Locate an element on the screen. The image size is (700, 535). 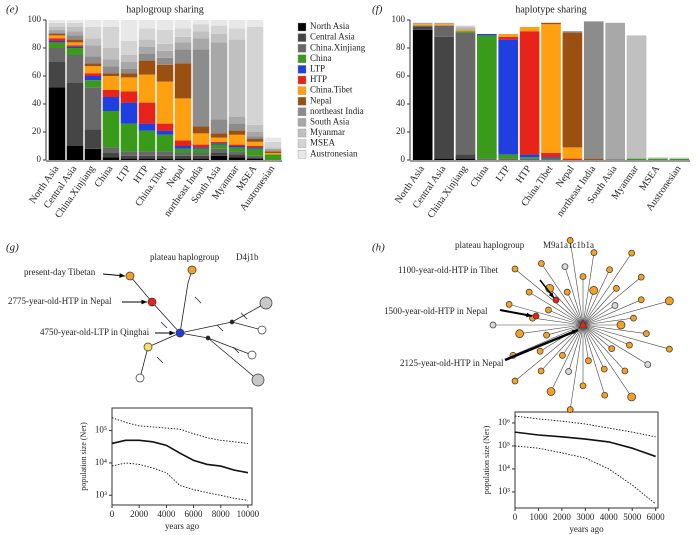
arrow-head is located at coordinates (172, 333).